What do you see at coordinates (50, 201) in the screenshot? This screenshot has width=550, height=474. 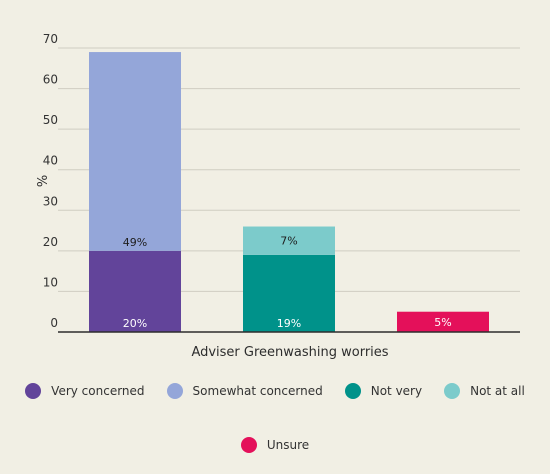 I see `y-tick-label: 30` at bounding box center [50, 201].